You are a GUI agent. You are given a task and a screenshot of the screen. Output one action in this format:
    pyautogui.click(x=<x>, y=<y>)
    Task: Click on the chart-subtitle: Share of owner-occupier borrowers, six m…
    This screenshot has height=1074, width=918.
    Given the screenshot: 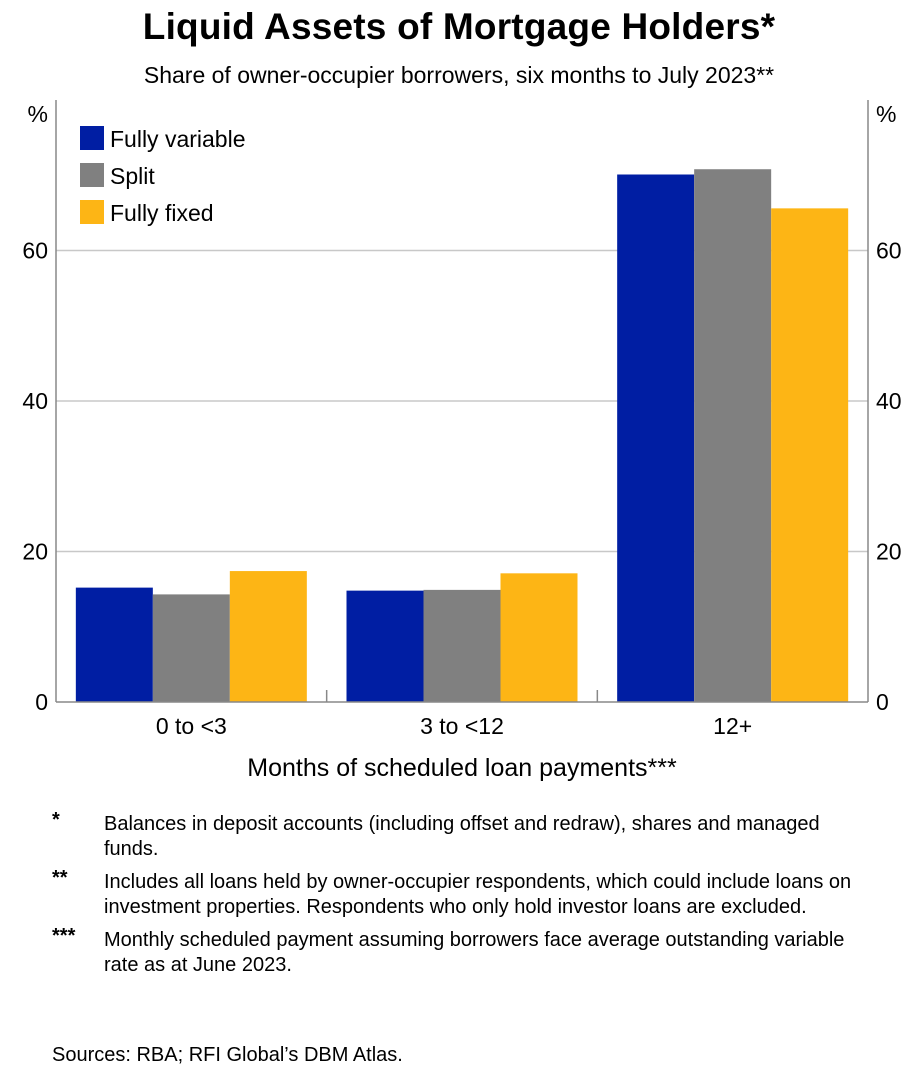 What is the action you would take?
    pyautogui.click(x=459, y=75)
    